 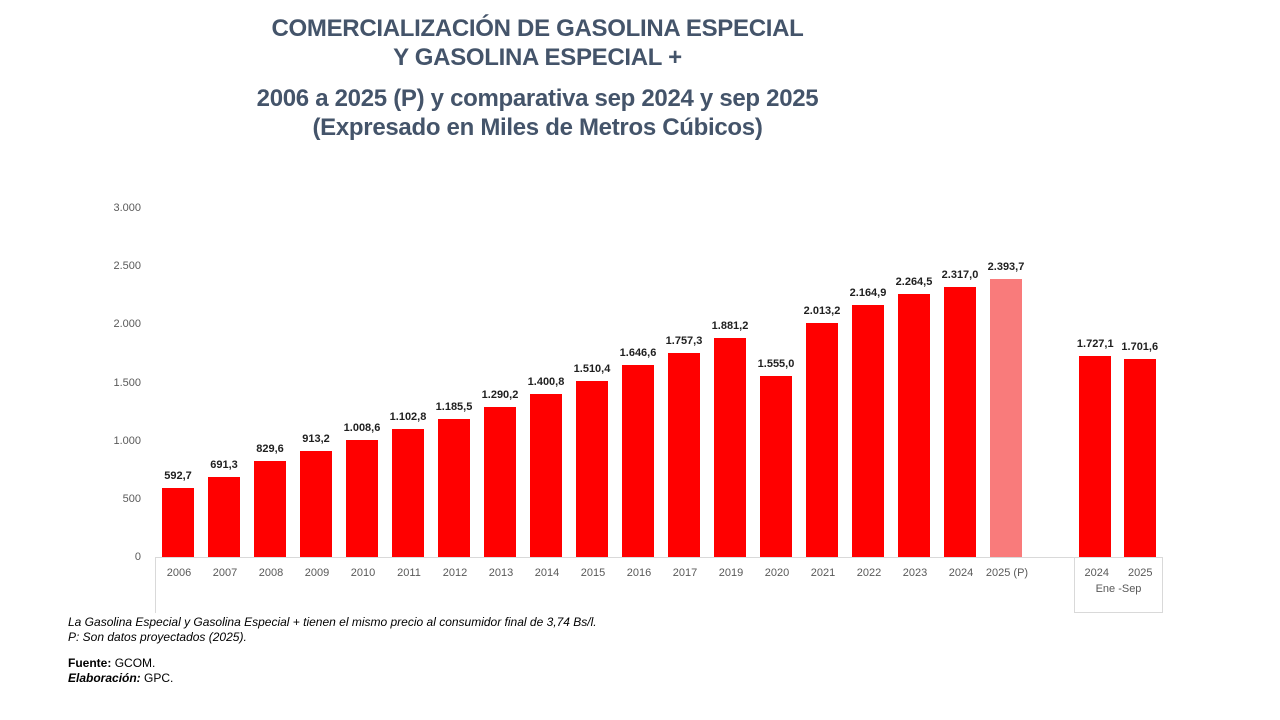 I want to click on x-axis-label: 2024, so click(x=1096, y=573).